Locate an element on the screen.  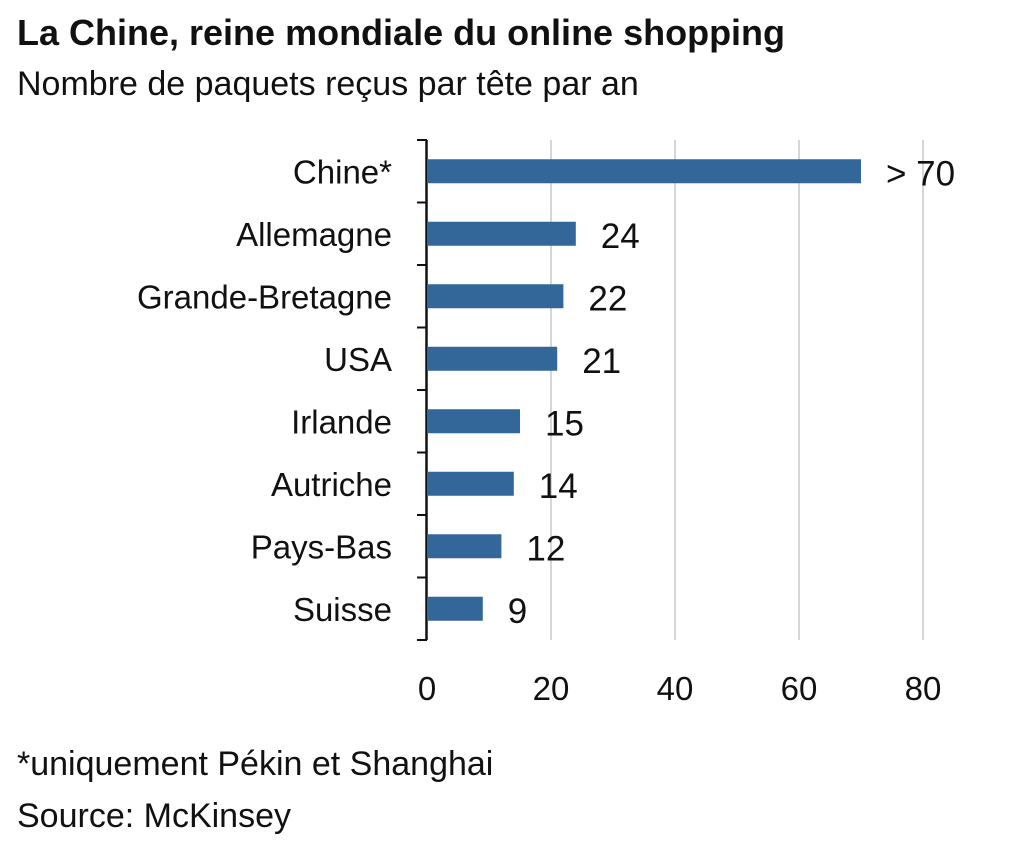
value-label: > 70 is located at coordinates (920, 173).